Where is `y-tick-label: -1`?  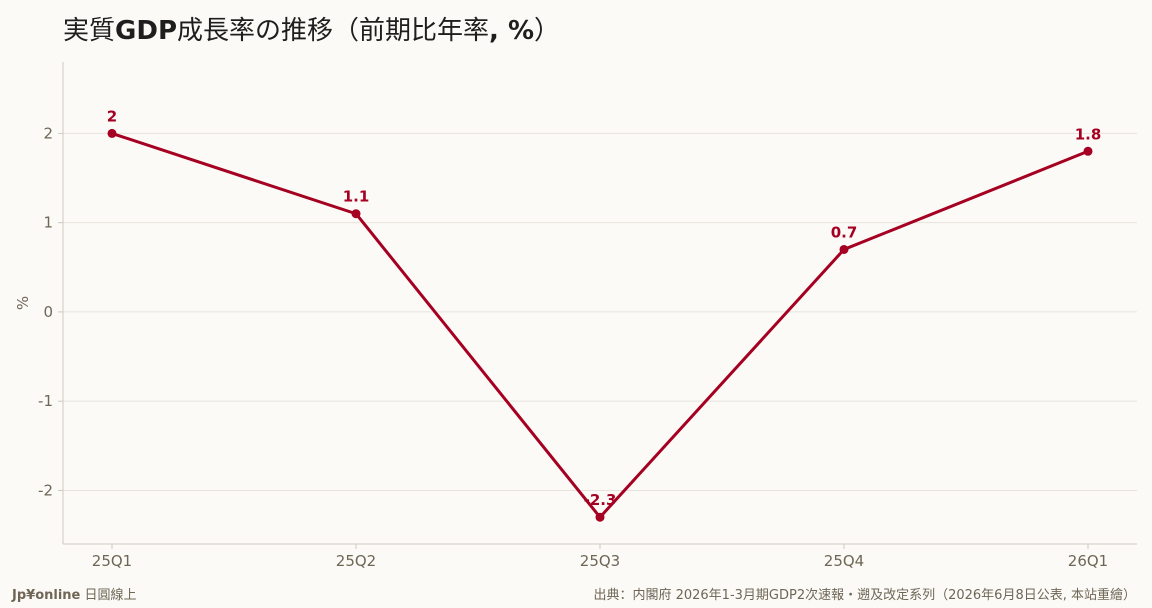 y-tick-label: -1 is located at coordinates (45, 401).